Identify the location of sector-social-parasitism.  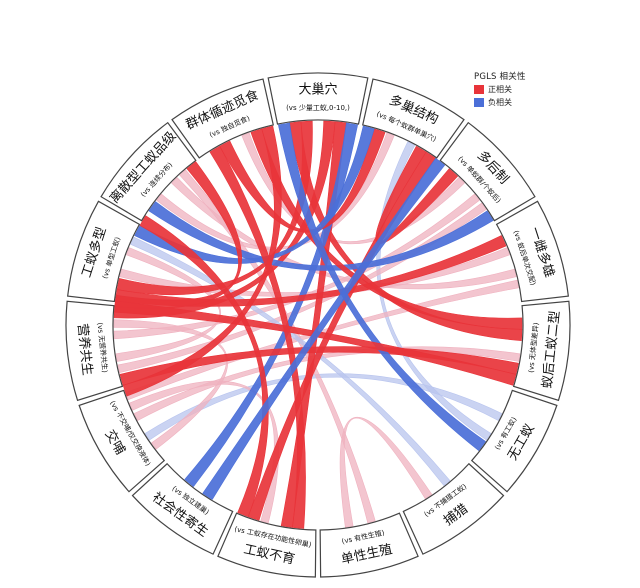
(182, 508).